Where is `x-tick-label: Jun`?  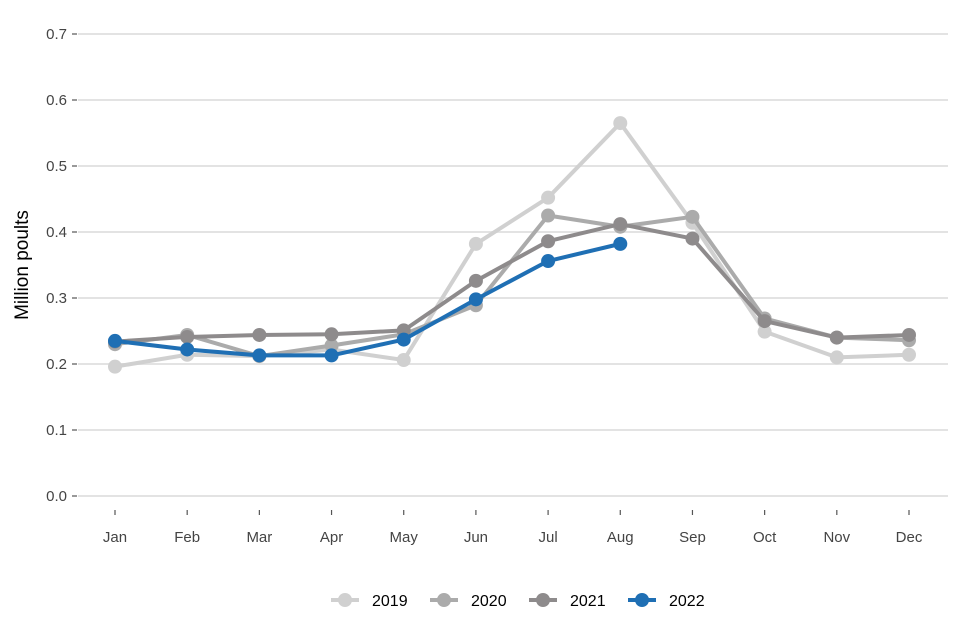 x-tick-label: Jun is located at coordinates (476, 537).